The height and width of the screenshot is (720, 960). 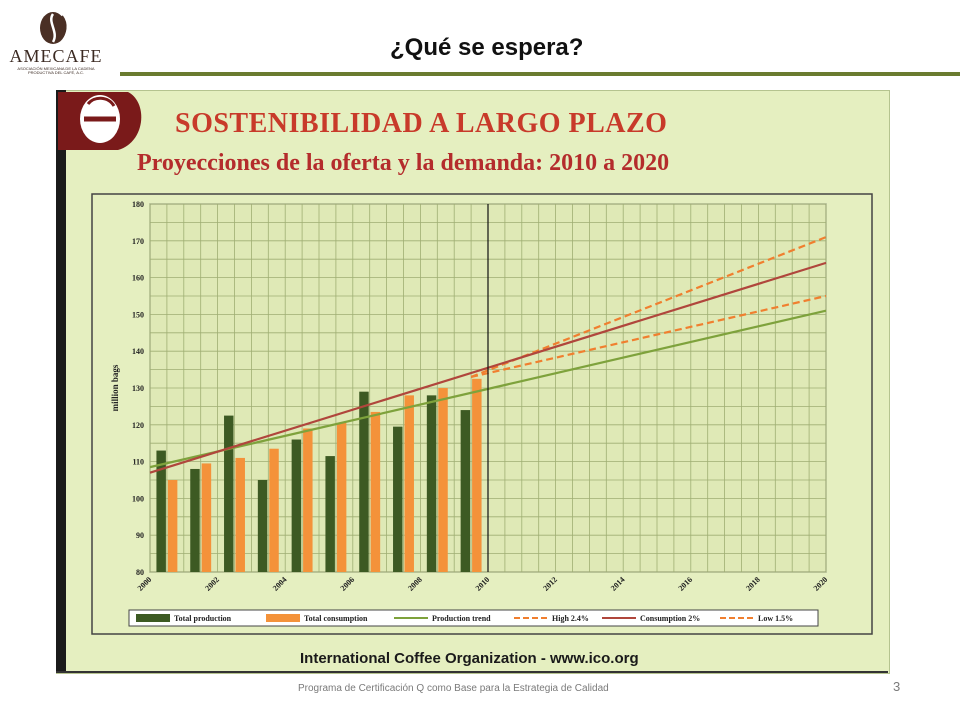 I want to click on bars, so click(x=319, y=475).